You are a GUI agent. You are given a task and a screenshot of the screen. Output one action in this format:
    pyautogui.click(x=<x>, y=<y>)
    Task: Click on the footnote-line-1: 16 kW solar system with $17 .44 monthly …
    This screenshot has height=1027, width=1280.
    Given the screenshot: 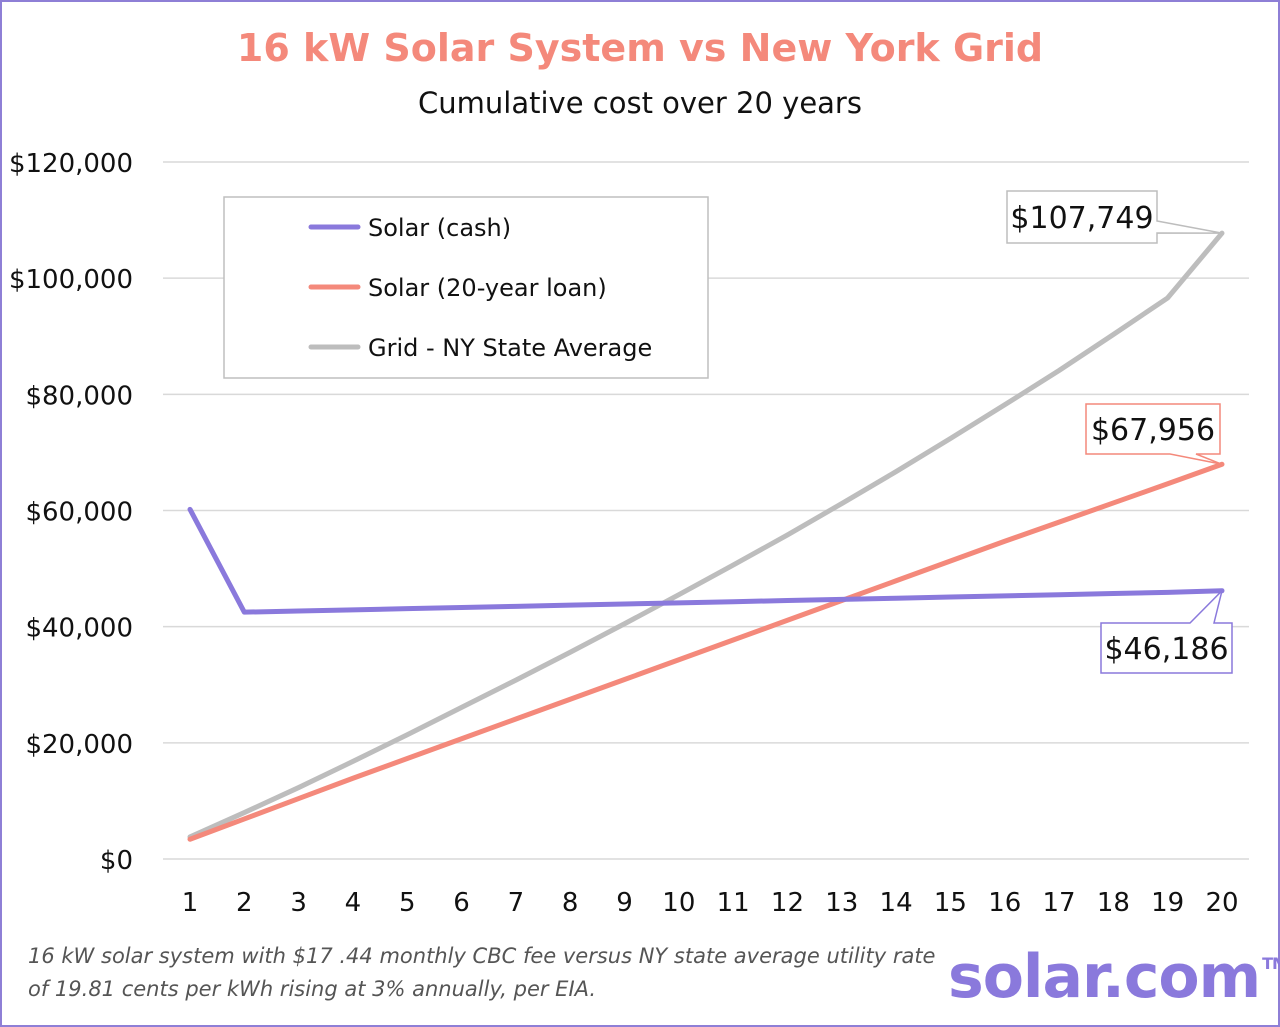 What is the action you would take?
    pyautogui.click(x=482, y=956)
    